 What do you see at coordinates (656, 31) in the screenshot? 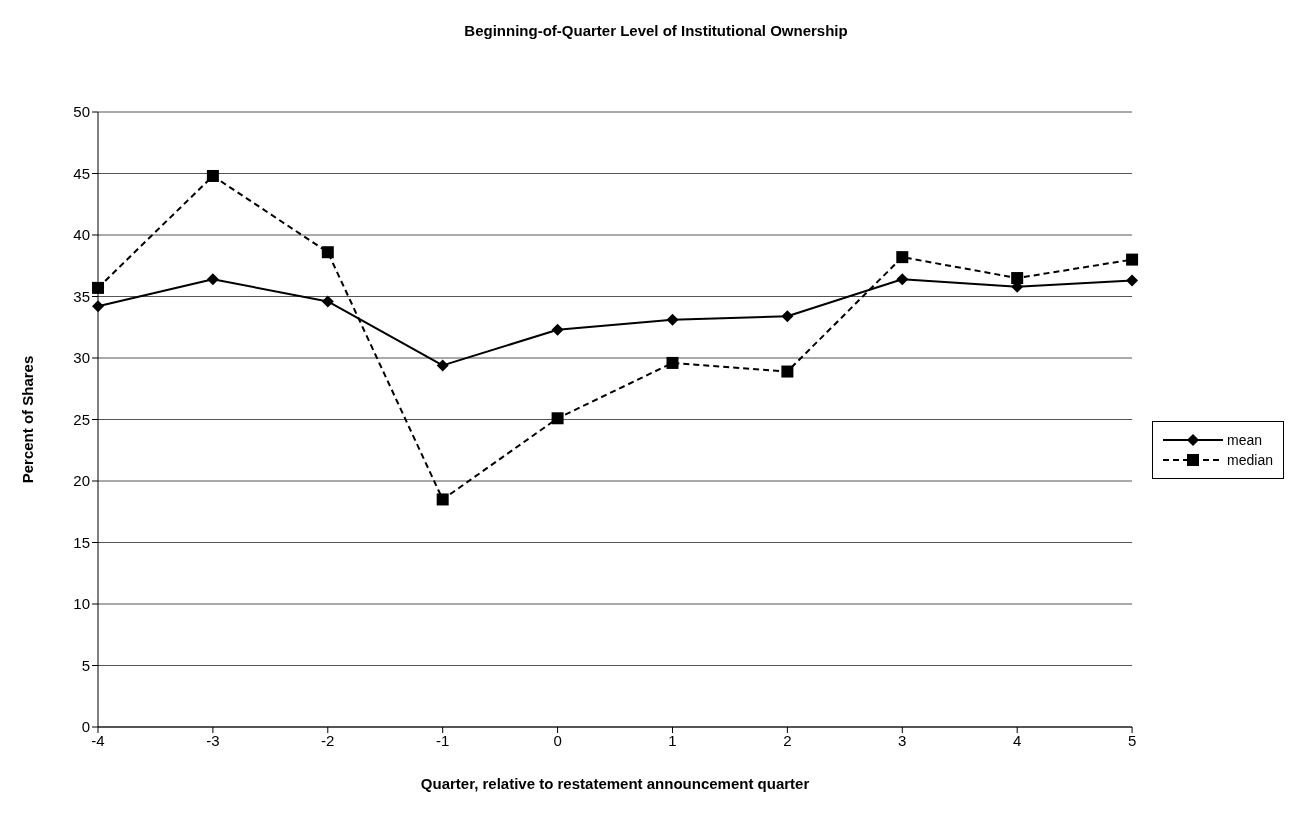
I see `chart-title: Beginning-of-Quarter Level of Institutional Ownership` at bounding box center [656, 31].